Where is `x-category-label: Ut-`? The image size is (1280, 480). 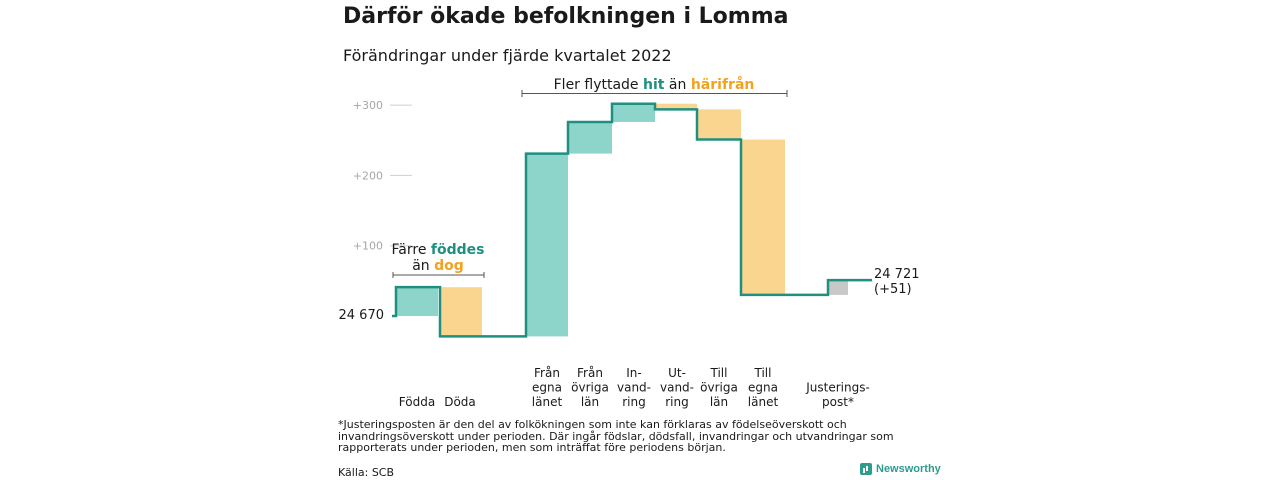
x-category-label: Ut- is located at coordinates (677, 373).